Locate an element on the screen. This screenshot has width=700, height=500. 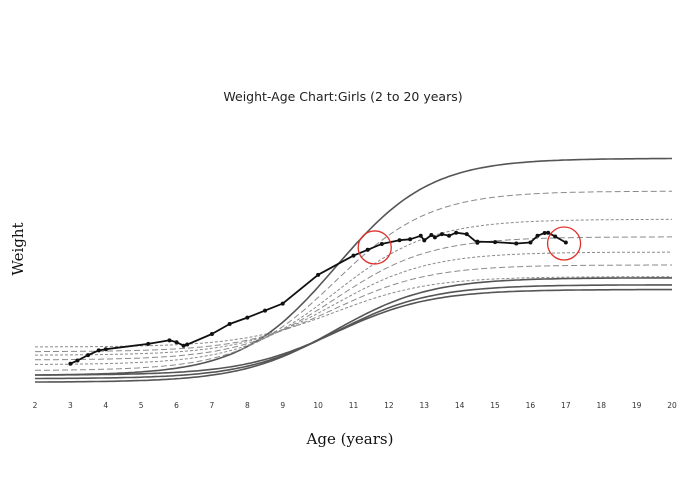
x-tick-label: 3 is located at coordinates (70, 405).